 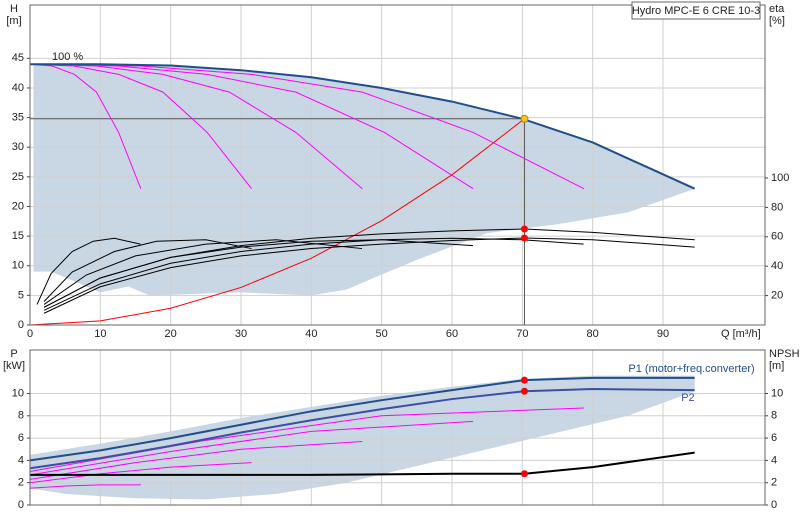 I want to click on y-tick-label: 25, so click(x=18, y=177).